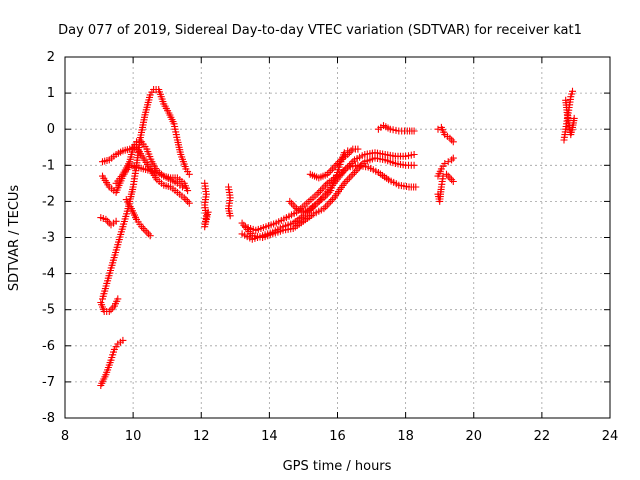 Image resolution: width=640 pixels, height=480 pixels. I want to click on y-tick-label: -3, so click(48, 238).